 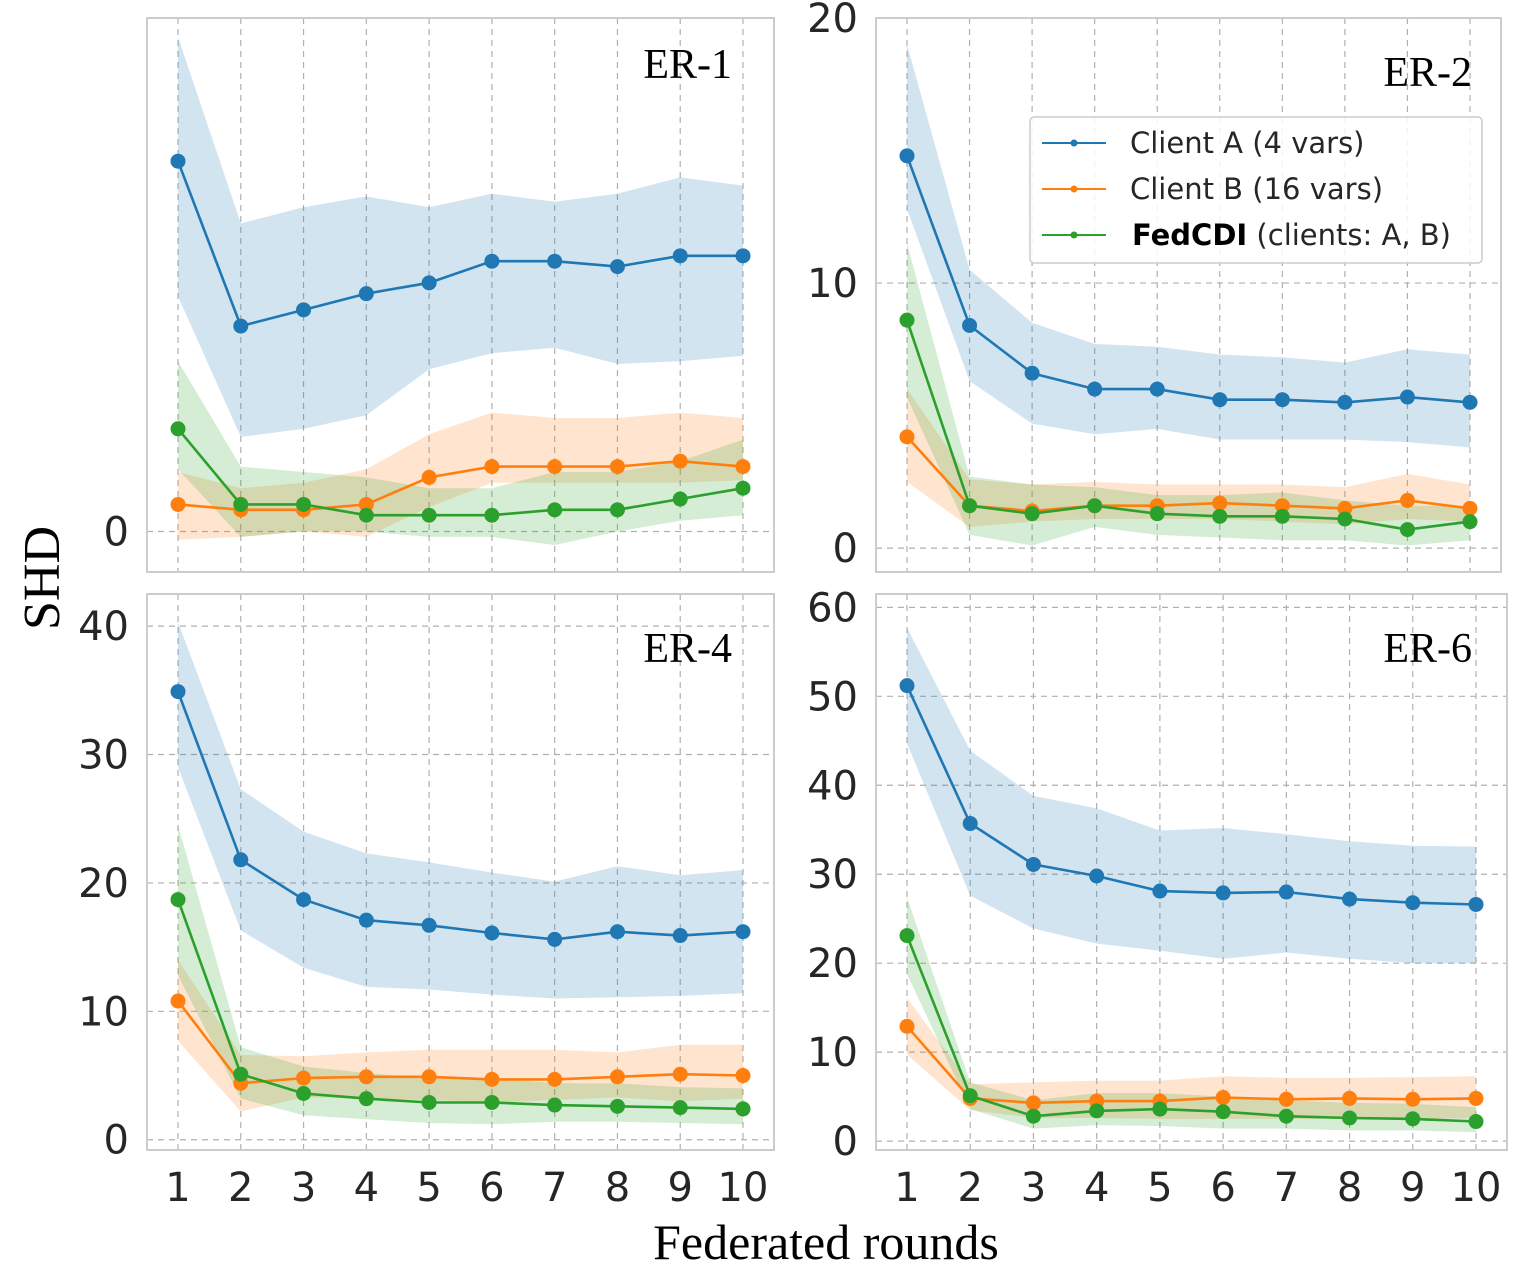 What do you see at coordinates (1313, 189) in the screenshot?
I see `legend-suffix-client-b: (16 vars)` at bounding box center [1313, 189].